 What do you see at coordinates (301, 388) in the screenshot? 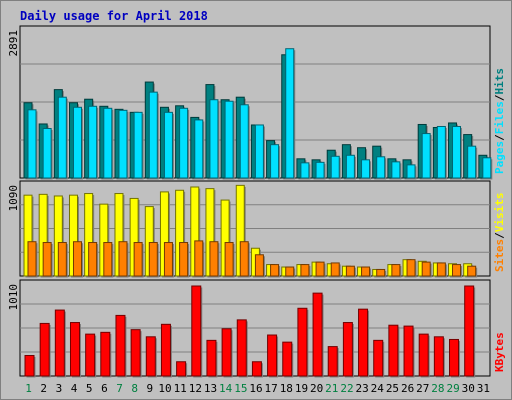
I see `x-tick-label: 19` at bounding box center [301, 388].